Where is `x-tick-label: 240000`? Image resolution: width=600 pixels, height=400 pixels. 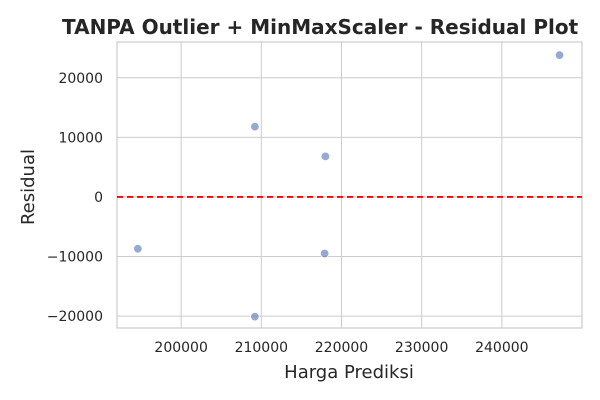
x-tick-label: 240000 is located at coordinates (501, 348).